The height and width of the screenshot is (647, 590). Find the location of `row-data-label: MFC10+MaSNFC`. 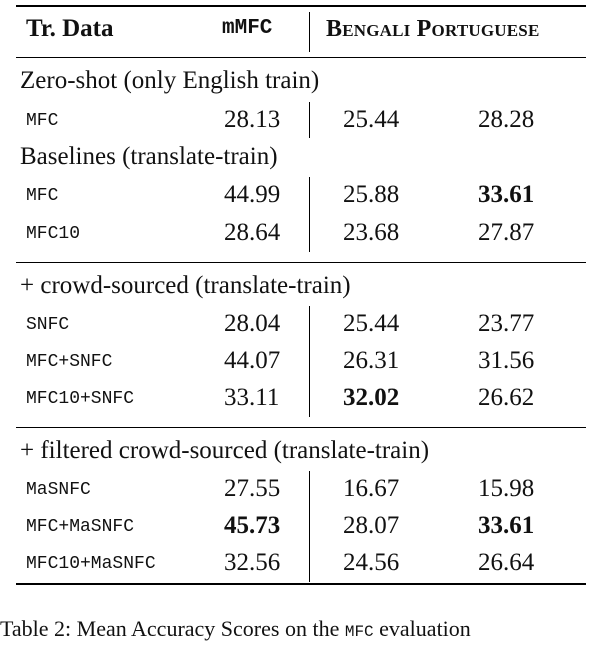

row-data-label: MFC10+MaSNFC is located at coordinates (91, 564).